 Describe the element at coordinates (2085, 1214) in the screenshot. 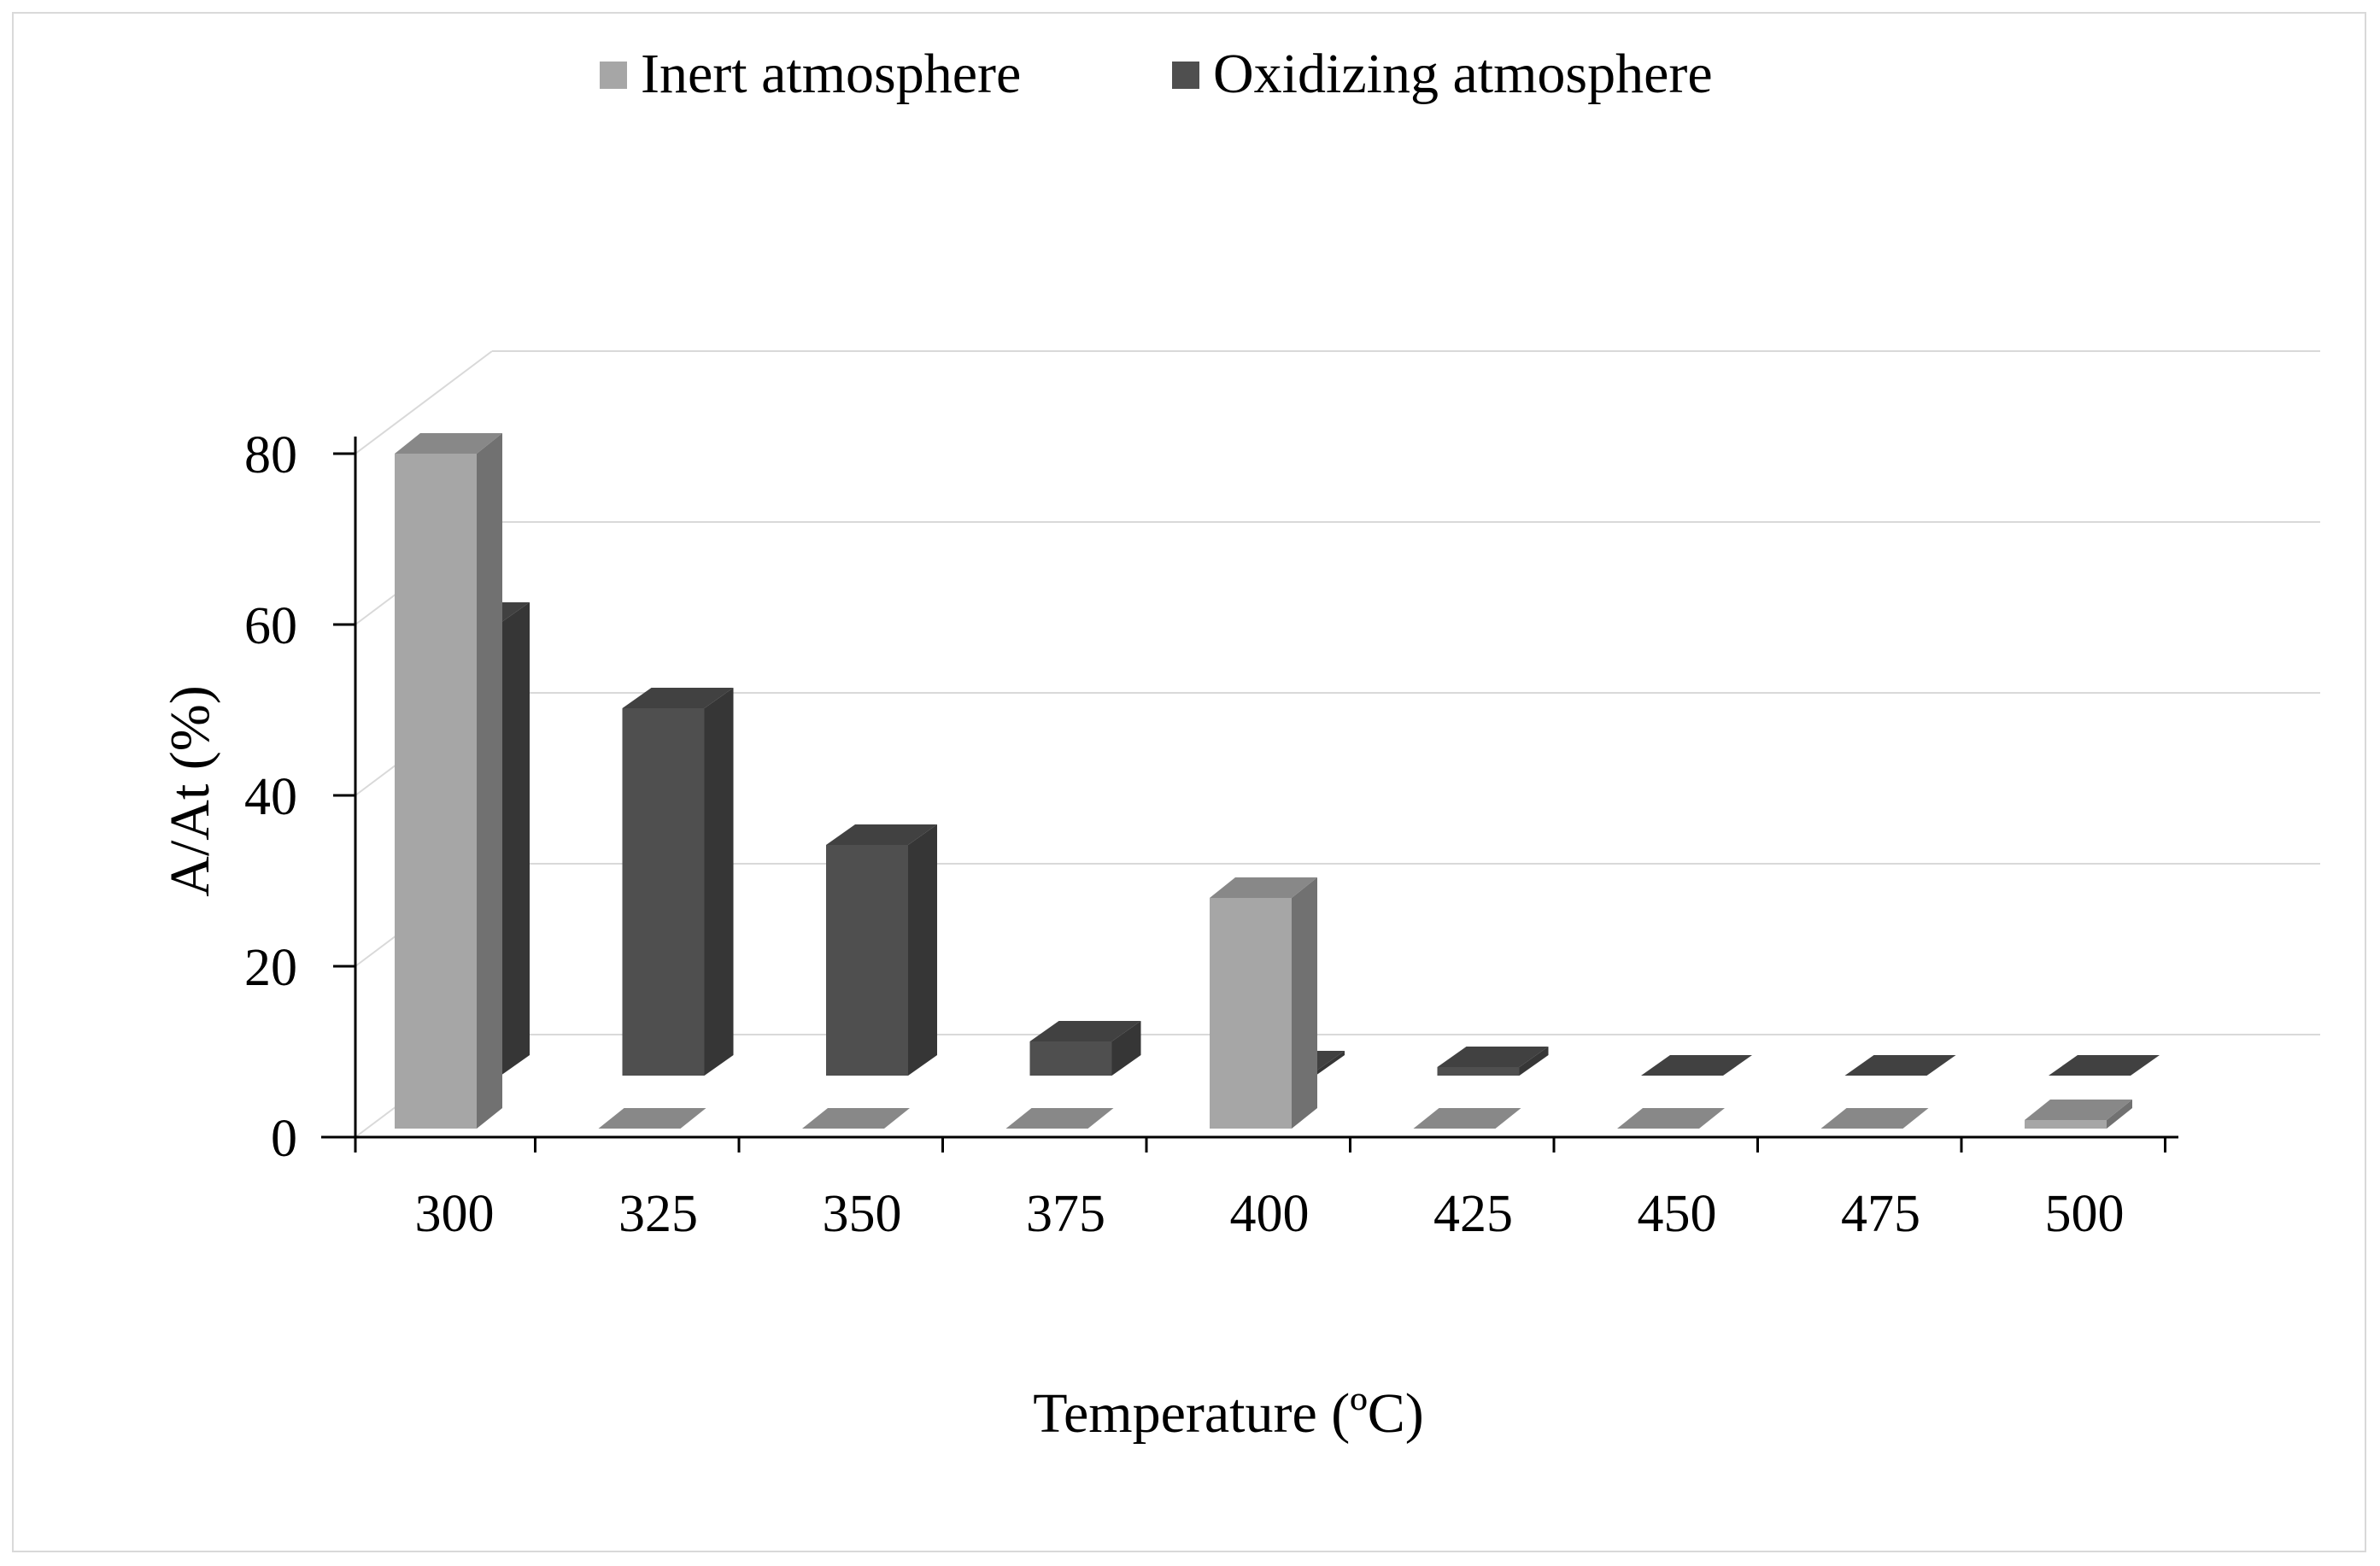

I see `x-tick-label: 500` at that location.